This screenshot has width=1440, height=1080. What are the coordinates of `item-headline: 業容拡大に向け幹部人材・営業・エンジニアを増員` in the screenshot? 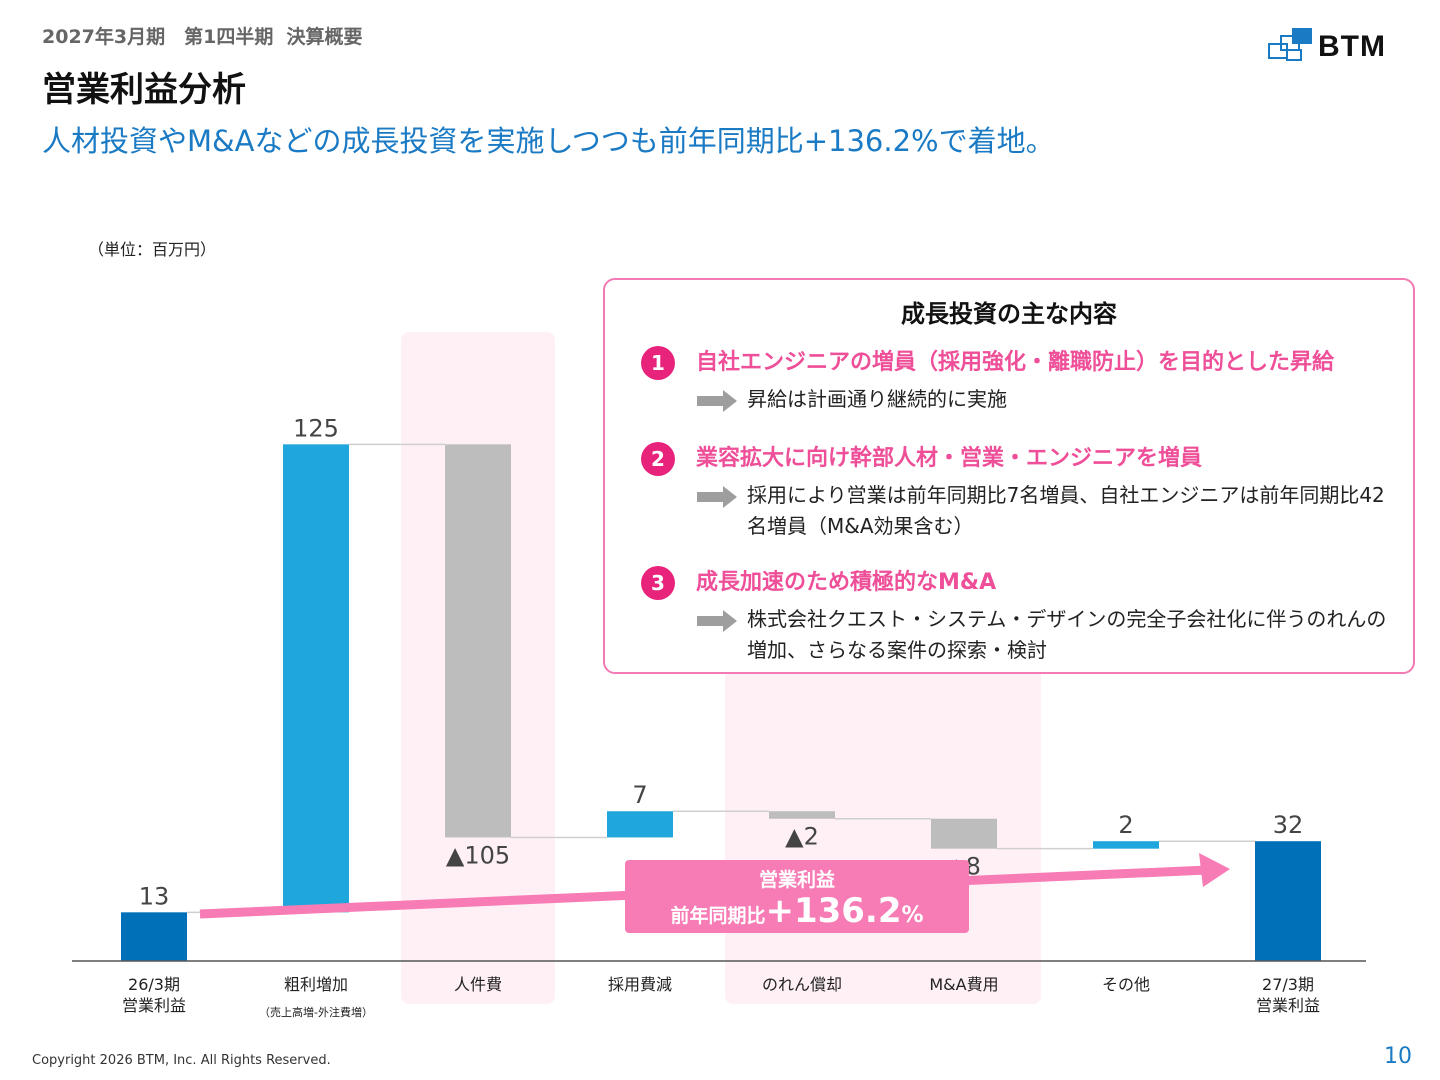 It's located at (949, 458).